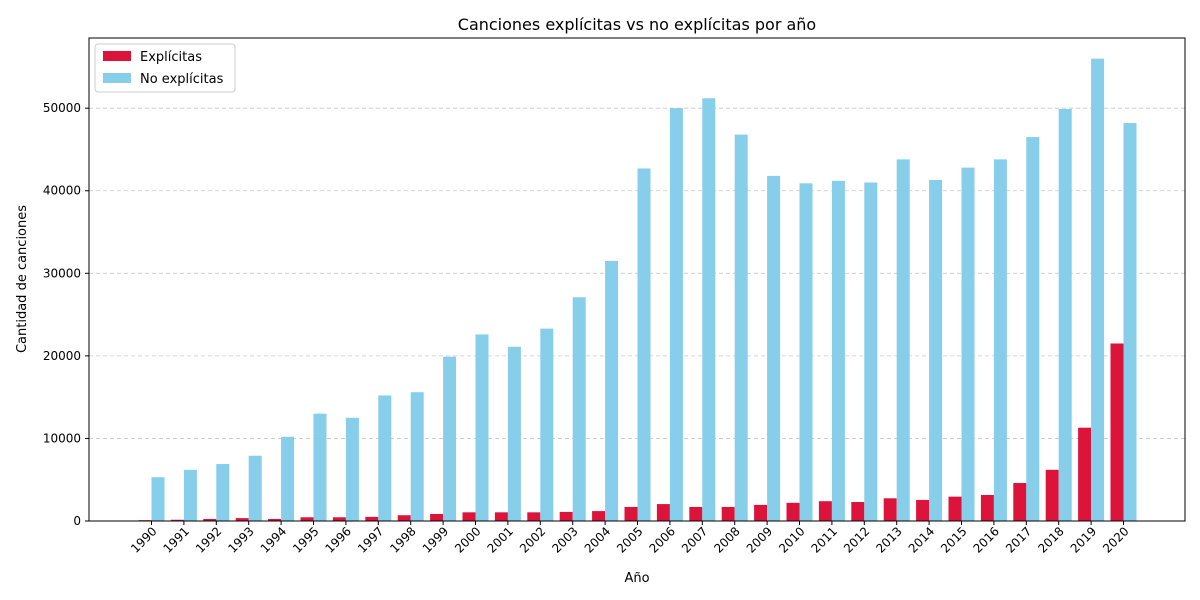  I want to click on y-tick-label: 40000, so click(62, 191).